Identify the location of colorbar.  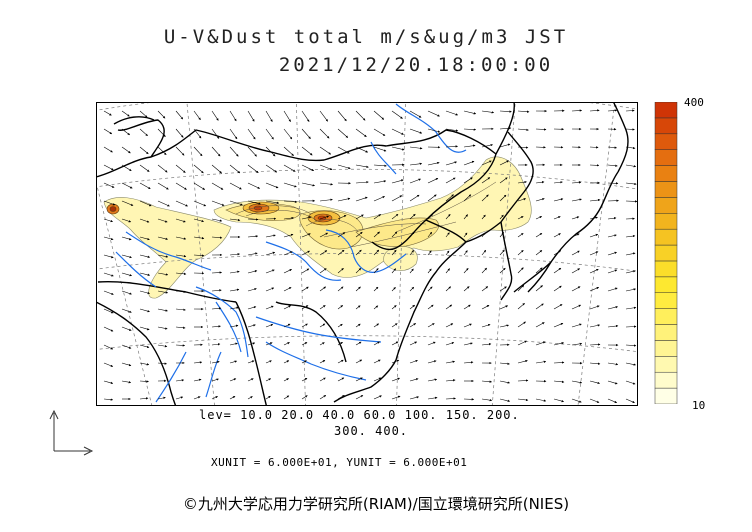
(666, 253).